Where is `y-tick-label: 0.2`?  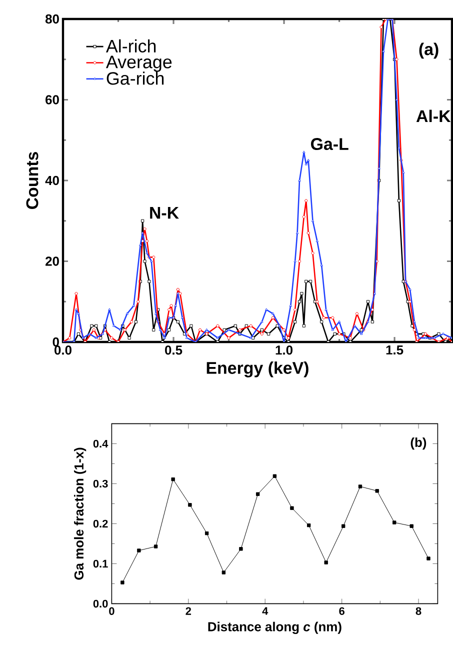 y-tick-label: 0.2 is located at coordinates (100, 524).